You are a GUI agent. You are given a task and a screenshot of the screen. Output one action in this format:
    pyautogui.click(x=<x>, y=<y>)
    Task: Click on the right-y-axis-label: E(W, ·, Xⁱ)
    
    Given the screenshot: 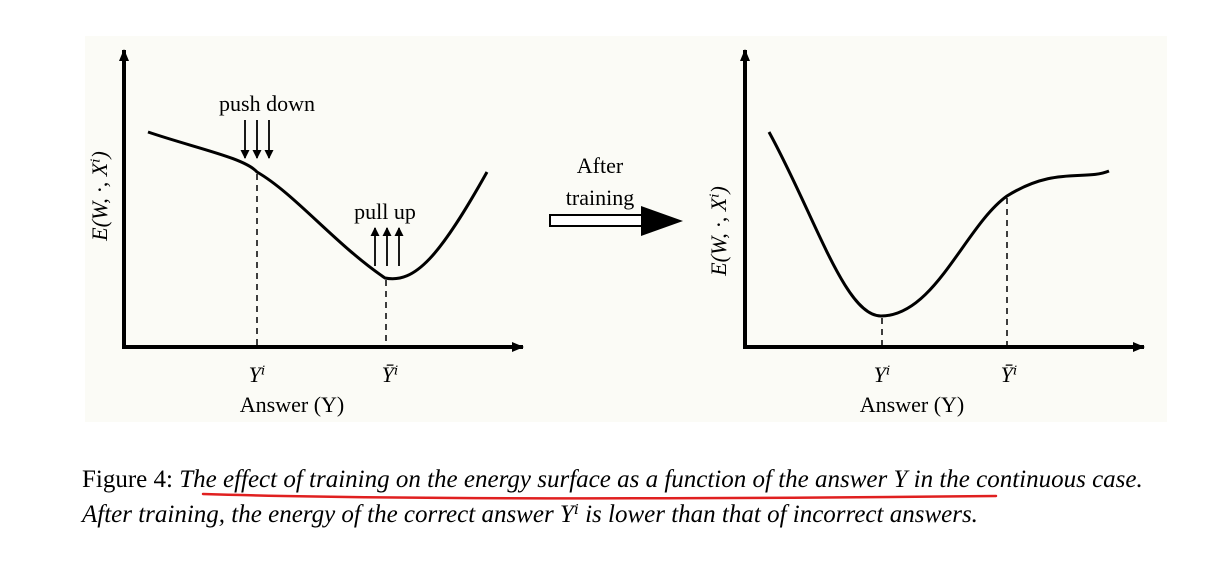 What is the action you would take?
    pyautogui.click(x=718, y=231)
    